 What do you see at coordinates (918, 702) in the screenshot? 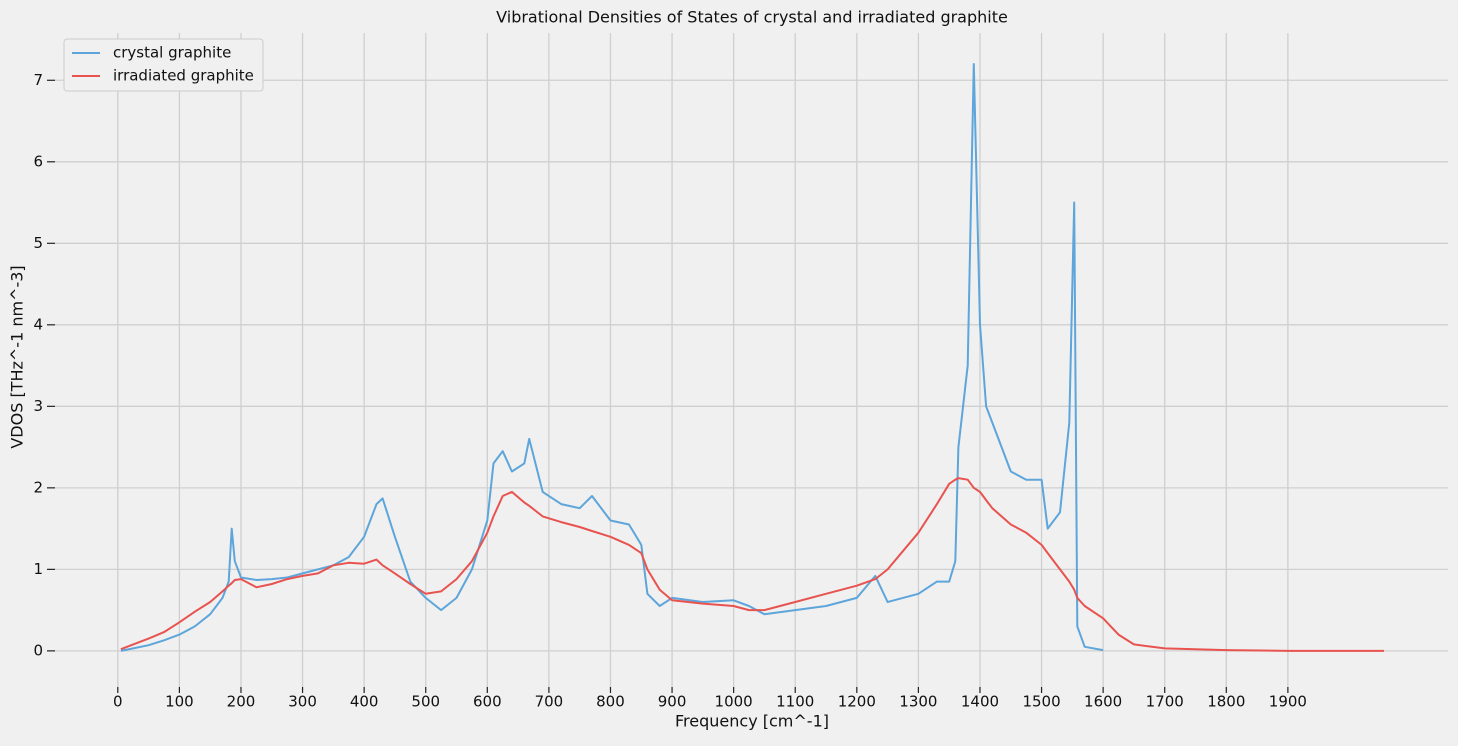
I see `x-tick-label: 1300` at bounding box center [918, 702].